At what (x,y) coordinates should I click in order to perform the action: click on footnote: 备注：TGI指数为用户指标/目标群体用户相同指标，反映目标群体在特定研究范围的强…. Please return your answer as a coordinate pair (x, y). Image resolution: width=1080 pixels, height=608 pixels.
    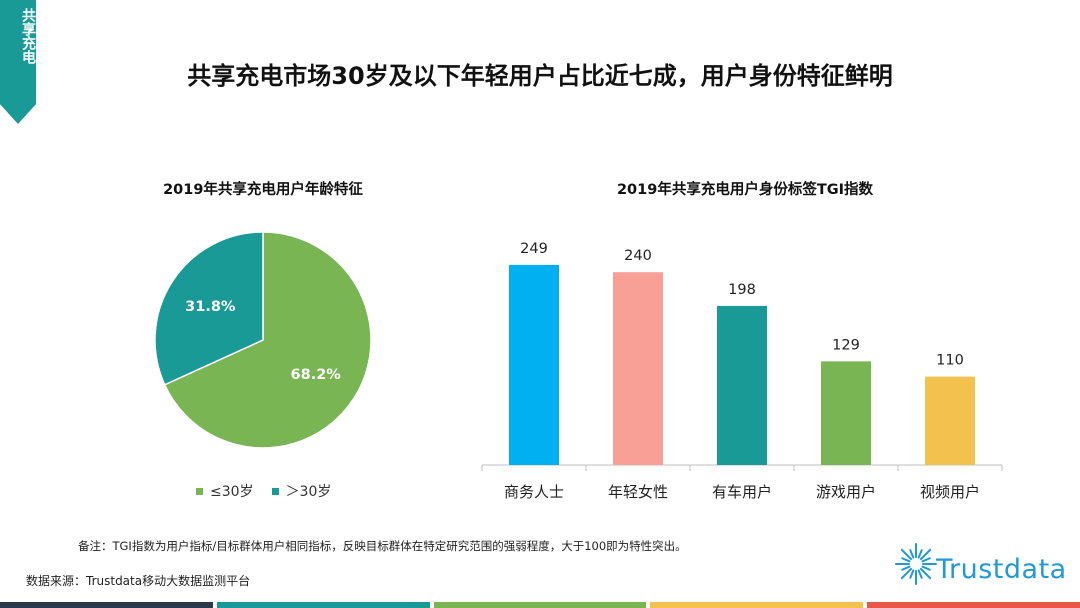
    Looking at the image, I should click on (382, 546).